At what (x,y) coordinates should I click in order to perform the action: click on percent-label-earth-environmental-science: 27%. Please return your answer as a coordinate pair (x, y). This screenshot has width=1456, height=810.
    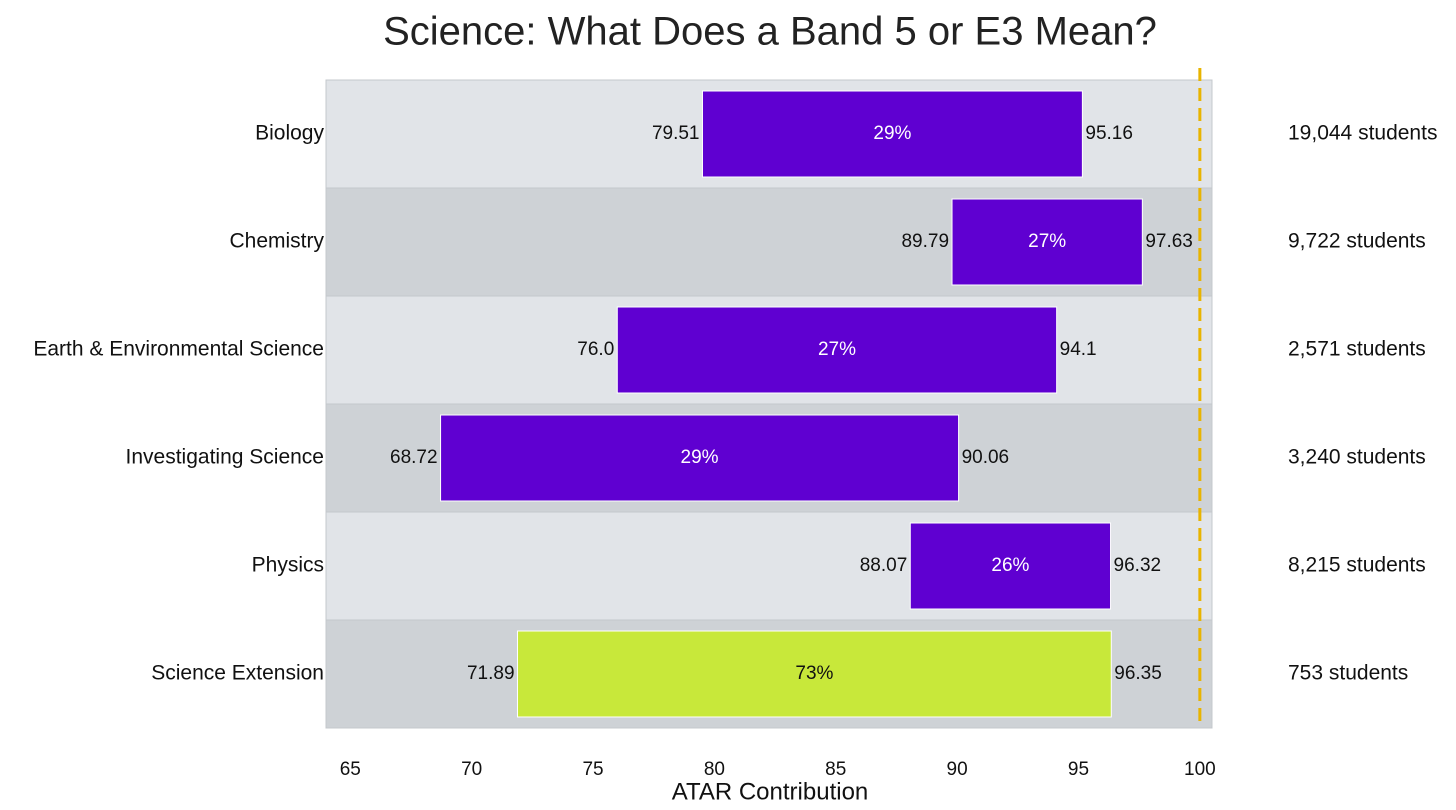
    Looking at the image, I should click on (837, 349).